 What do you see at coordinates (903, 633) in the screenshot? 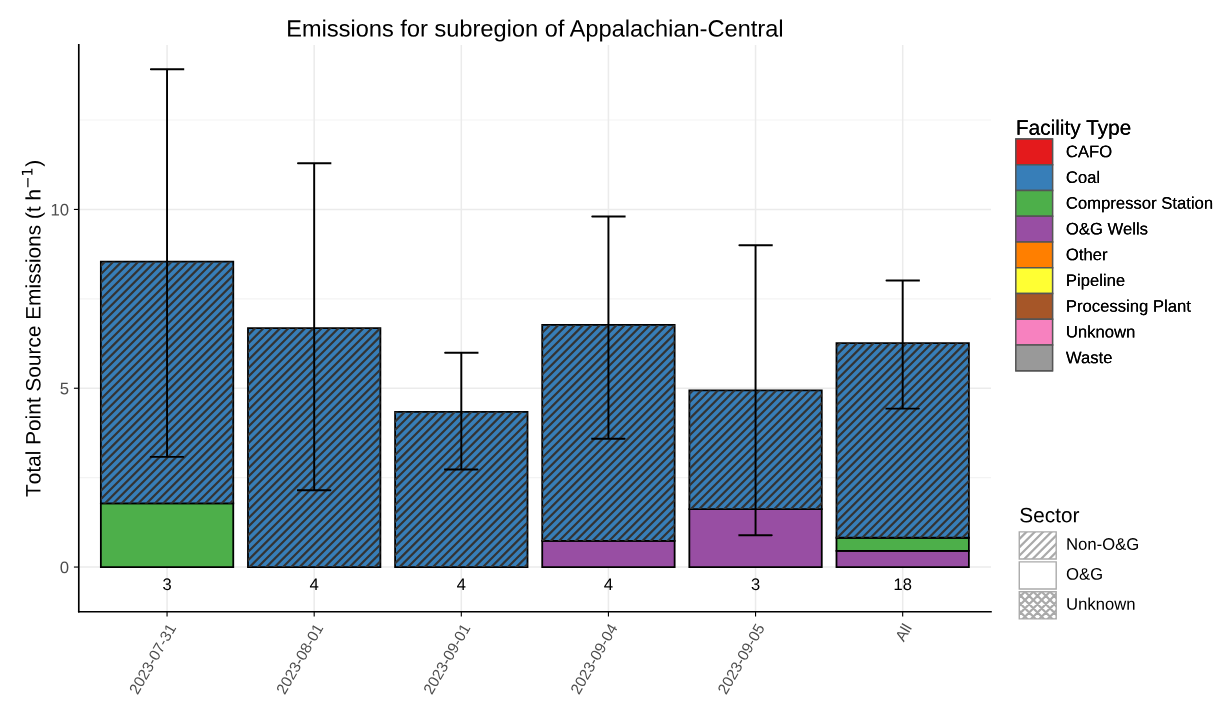
I see `x-tick-label: All` at bounding box center [903, 633].